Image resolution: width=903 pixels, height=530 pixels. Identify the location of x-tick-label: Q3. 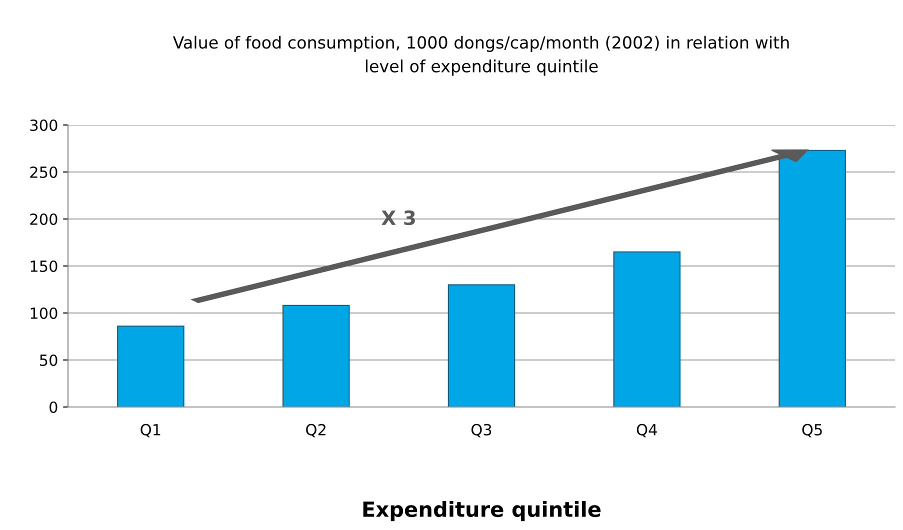
(481, 431).